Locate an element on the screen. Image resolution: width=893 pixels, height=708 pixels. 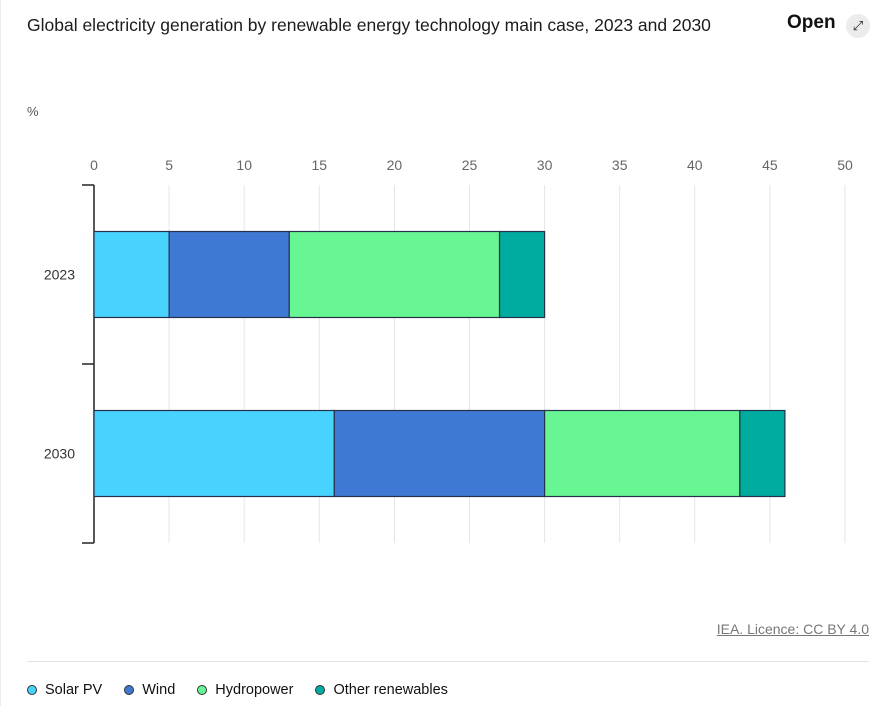
legend-item: Hydropower is located at coordinates (245, 690).